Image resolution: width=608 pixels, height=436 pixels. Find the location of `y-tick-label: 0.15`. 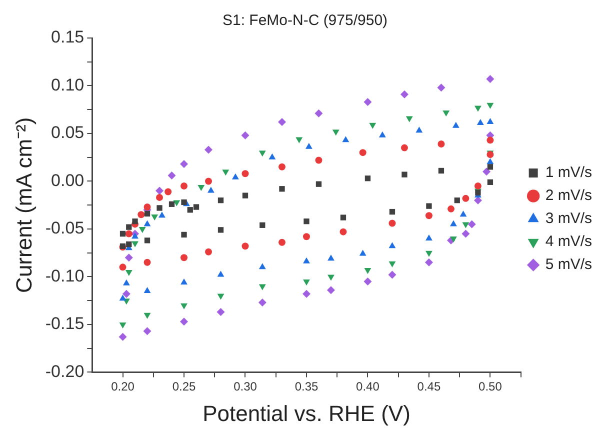

y-tick-label: 0.15 is located at coordinates (67, 37).